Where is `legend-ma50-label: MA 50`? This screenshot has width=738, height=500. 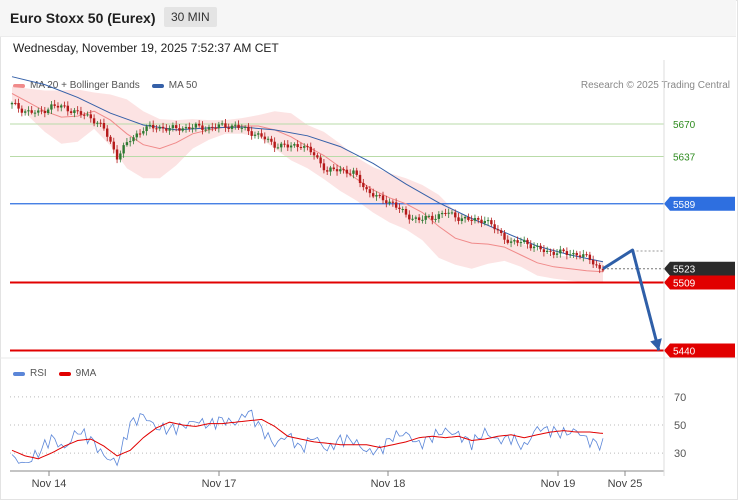
legend-ma50-label: MA 50 is located at coordinates (183, 85).